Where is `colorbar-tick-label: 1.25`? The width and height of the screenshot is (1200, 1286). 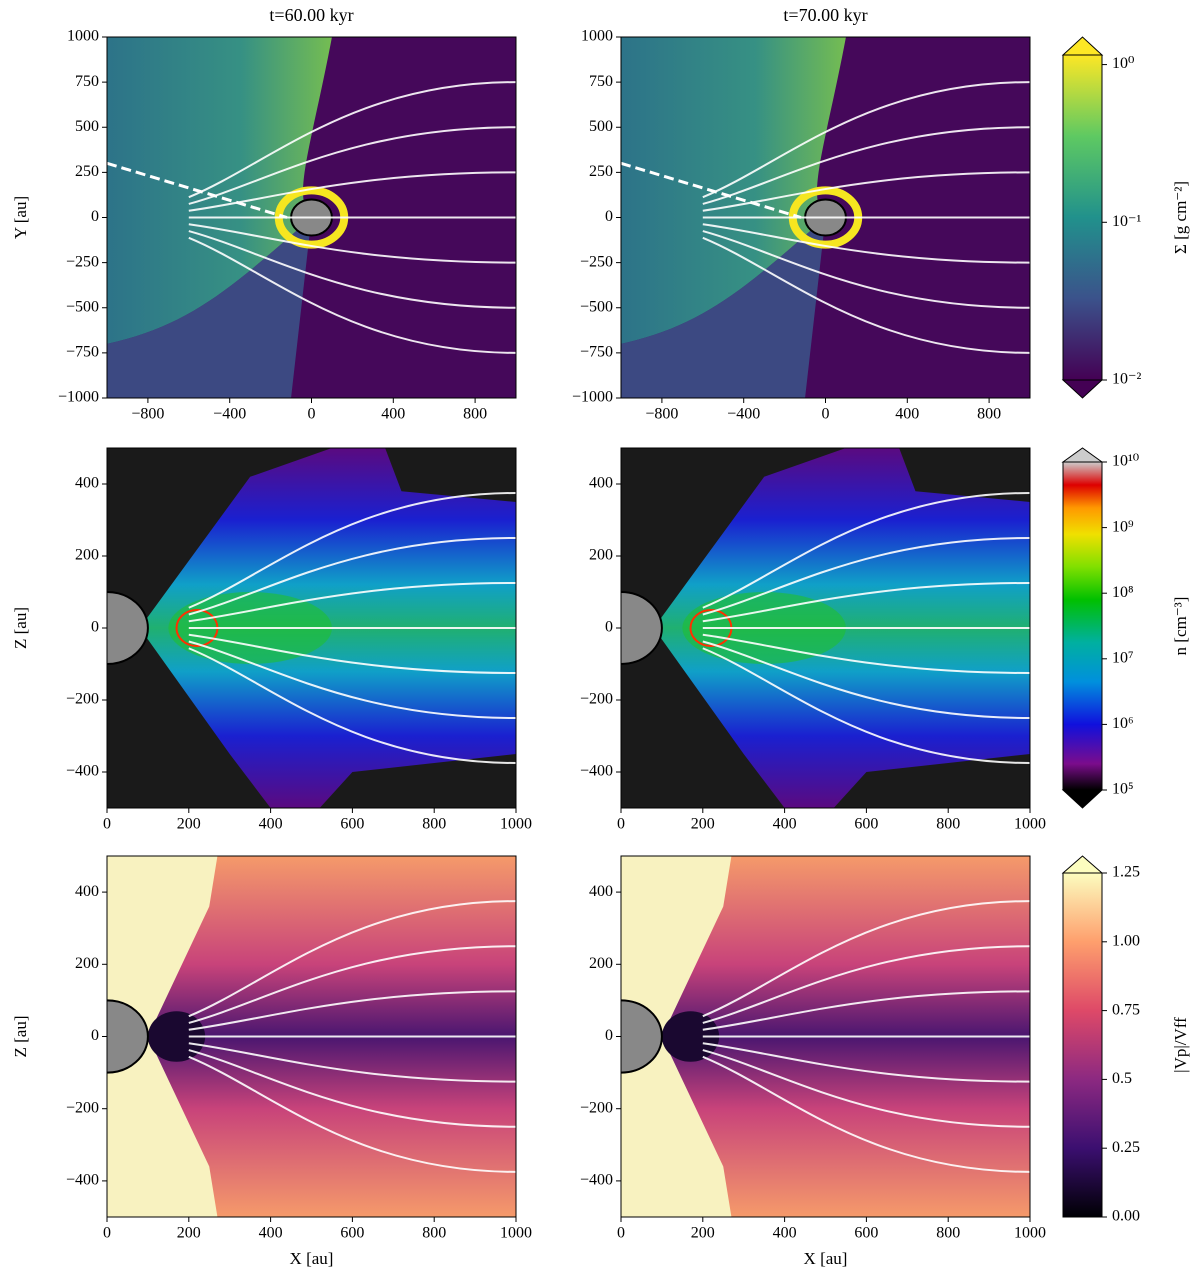
colorbar-tick-label: 1.25 is located at coordinates (1126, 872).